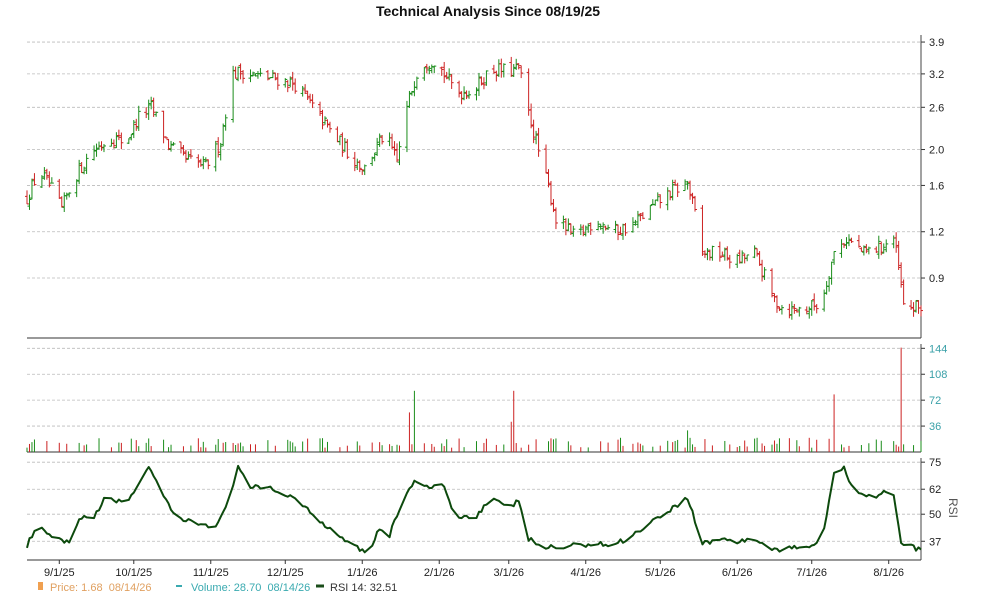  I want to click on legend-price-swatch, so click(40, 586).